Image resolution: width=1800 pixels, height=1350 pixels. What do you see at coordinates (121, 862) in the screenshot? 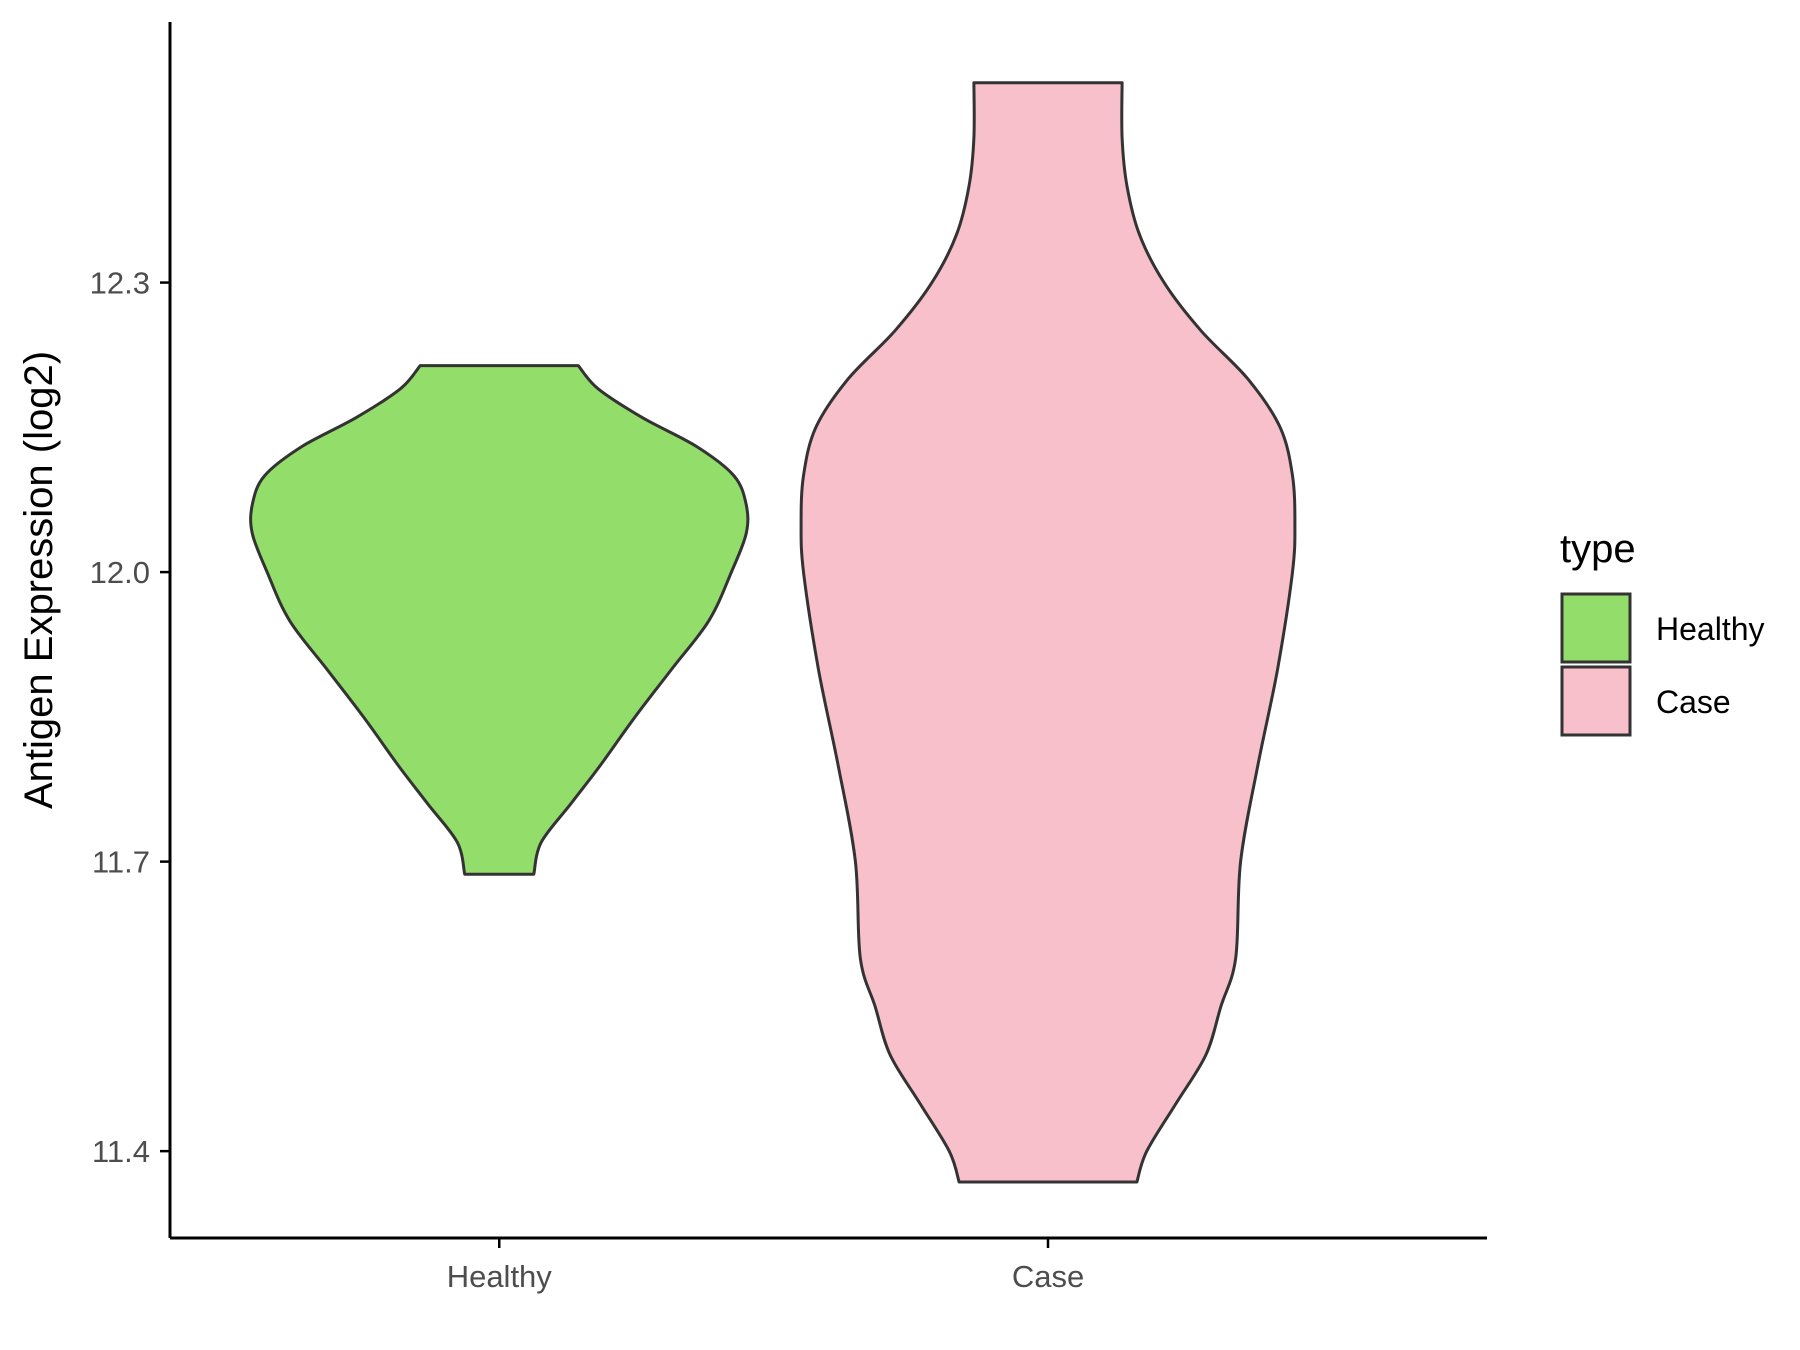
I see `y-tick-label: 11.7` at bounding box center [121, 862].